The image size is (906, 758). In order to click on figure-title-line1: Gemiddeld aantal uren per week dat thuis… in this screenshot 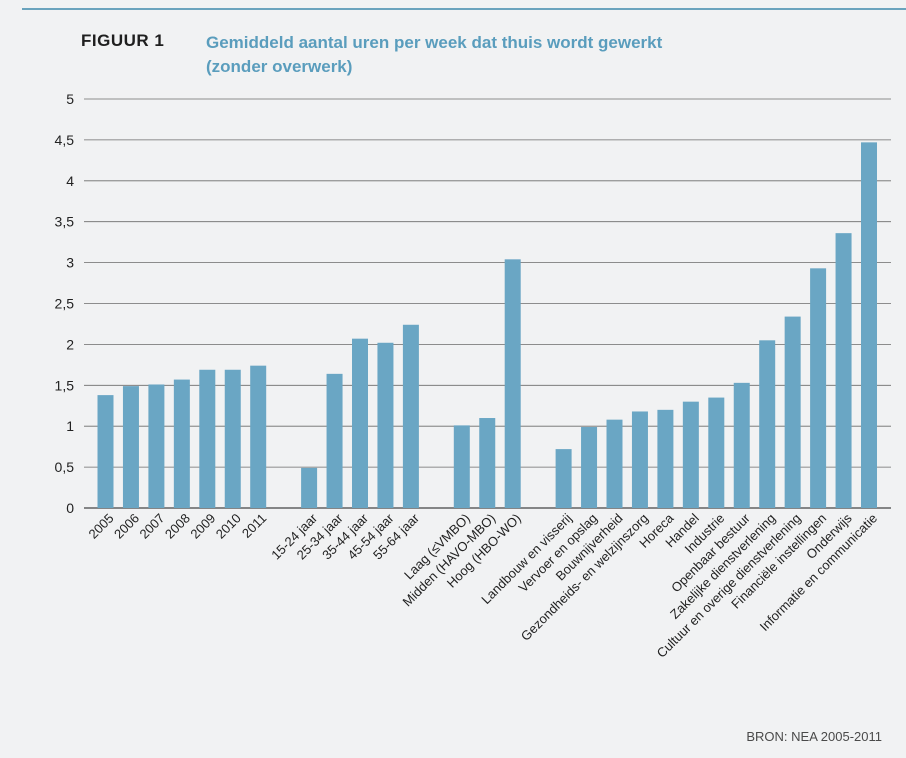, I will do `click(434, 42)`.